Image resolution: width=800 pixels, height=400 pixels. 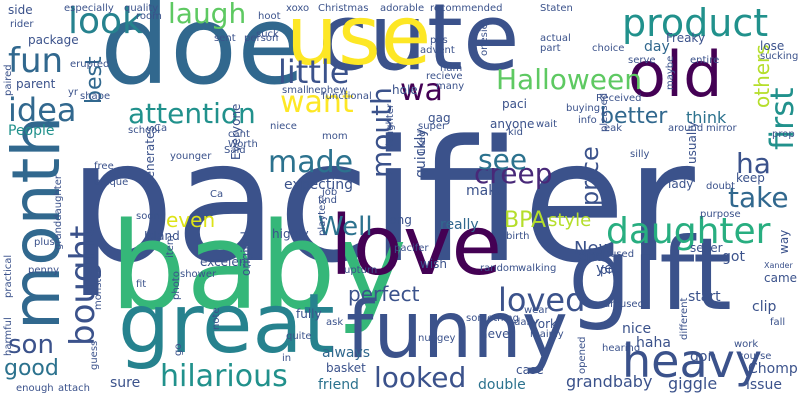 What do you see at coordinates (439, 40) in the screenshot?
I see `word: pas` at bounding box center [439, 40].